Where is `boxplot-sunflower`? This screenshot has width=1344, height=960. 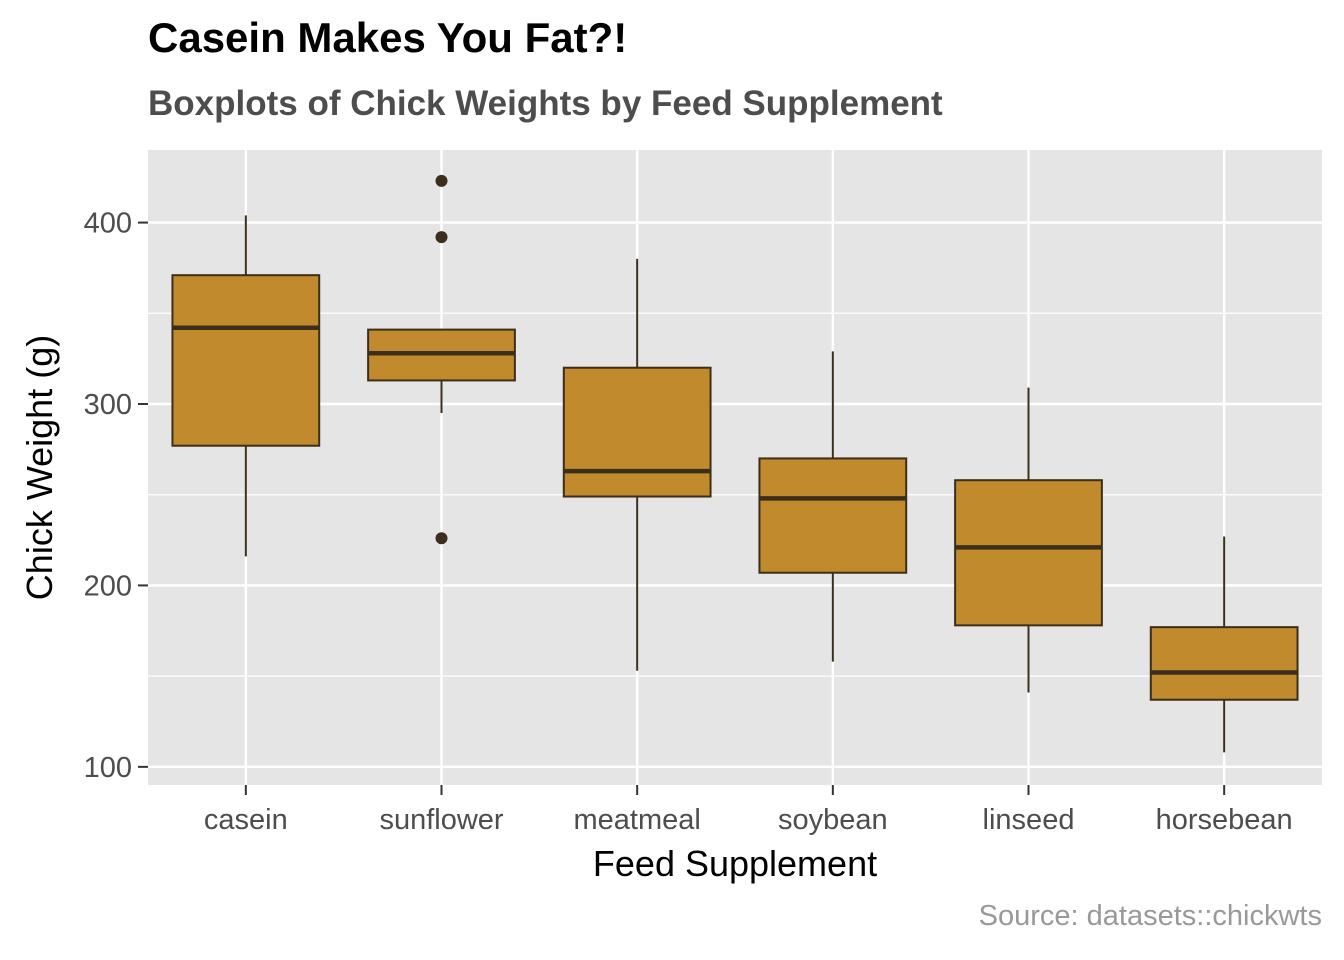 boxplot-sunflower is located at coordinates (441, 359).